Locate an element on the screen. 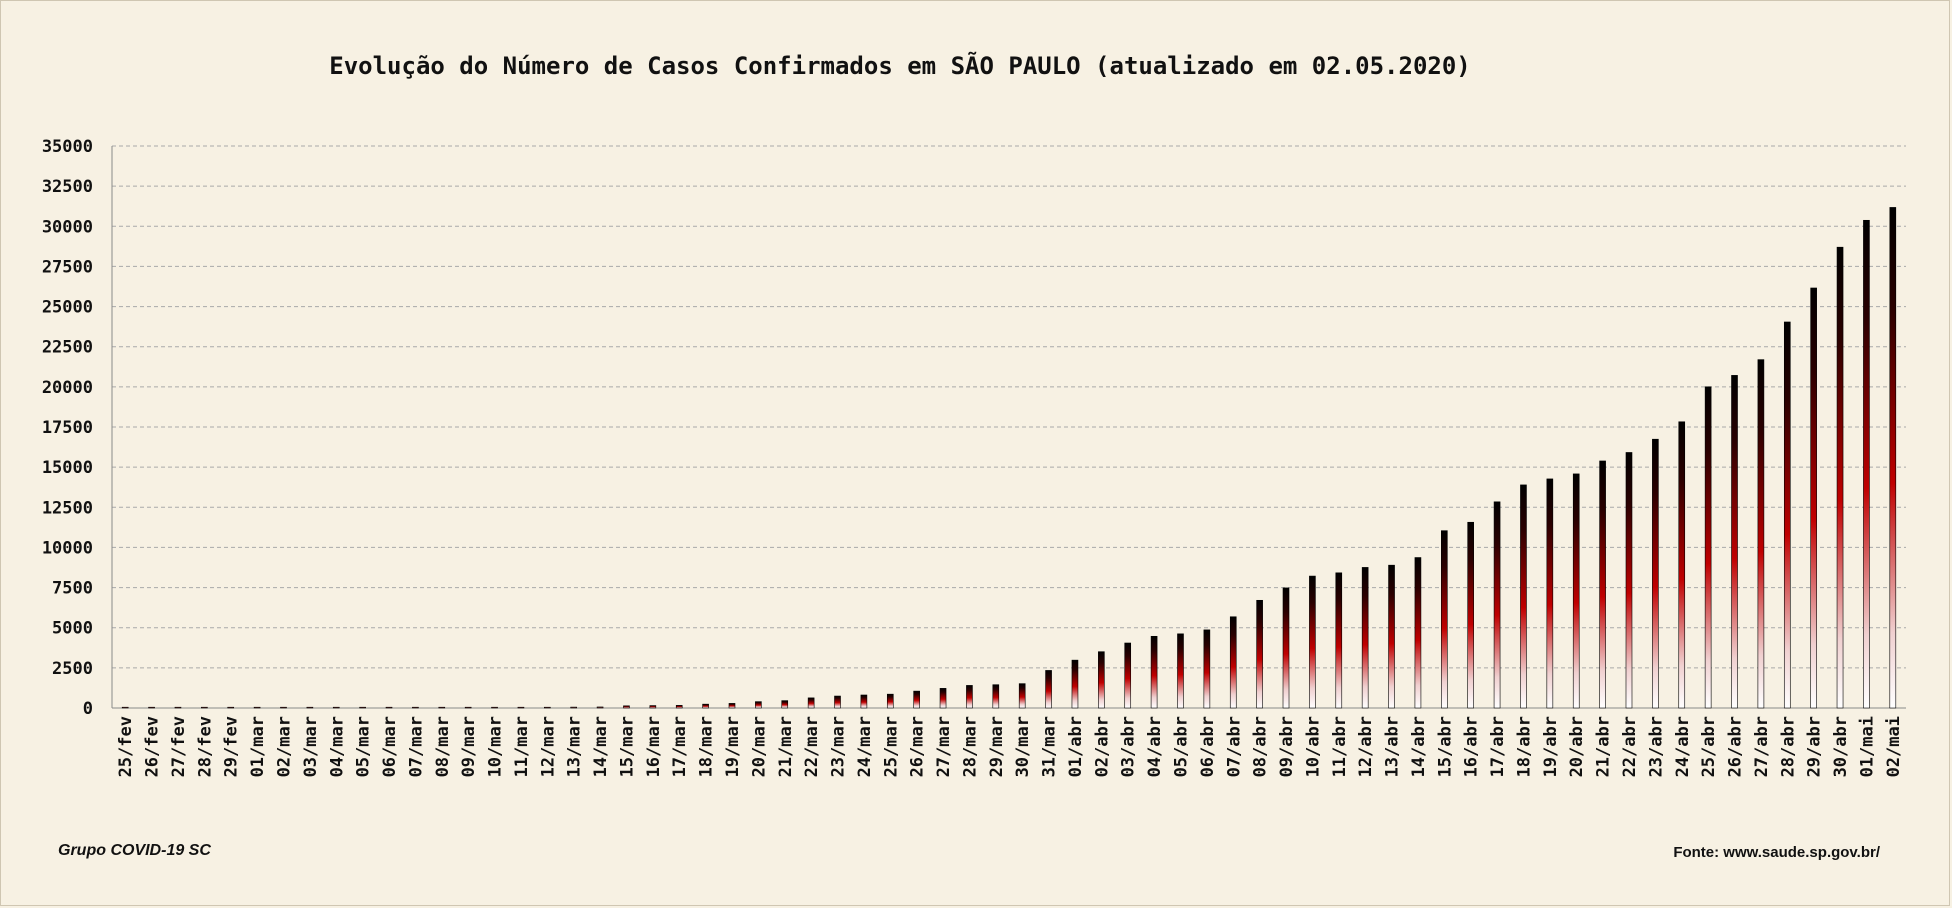 The height and width of the screenshot is (908, 1952). x-tick-label: 18/mar is located at coordinates (707, 746).